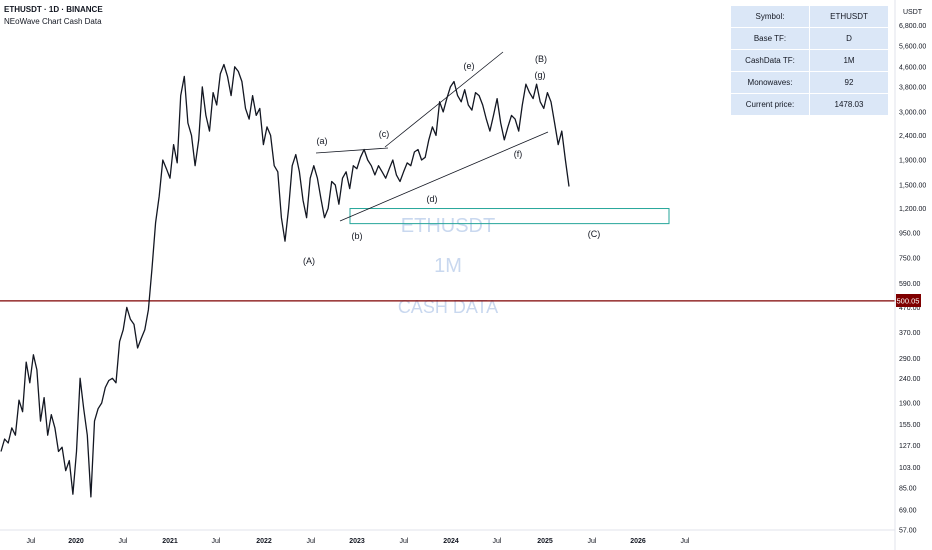 The width and height of the screenshot is (932, 550). I want to click on price-tick-label: 470.00, so click(910, 308).